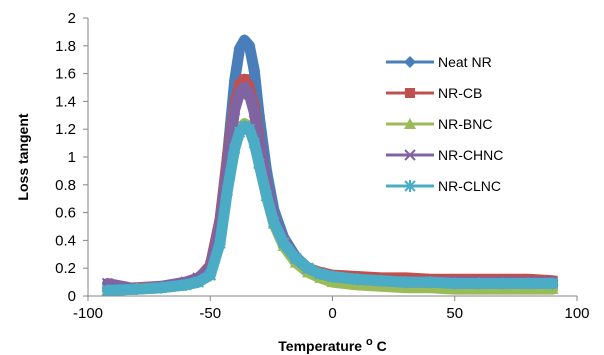 This screenshot has width=604, height=355. Describe the element at coordinates (23, 156) in the screenshot. I see `y-axis-title: Loss tangent` at that location.